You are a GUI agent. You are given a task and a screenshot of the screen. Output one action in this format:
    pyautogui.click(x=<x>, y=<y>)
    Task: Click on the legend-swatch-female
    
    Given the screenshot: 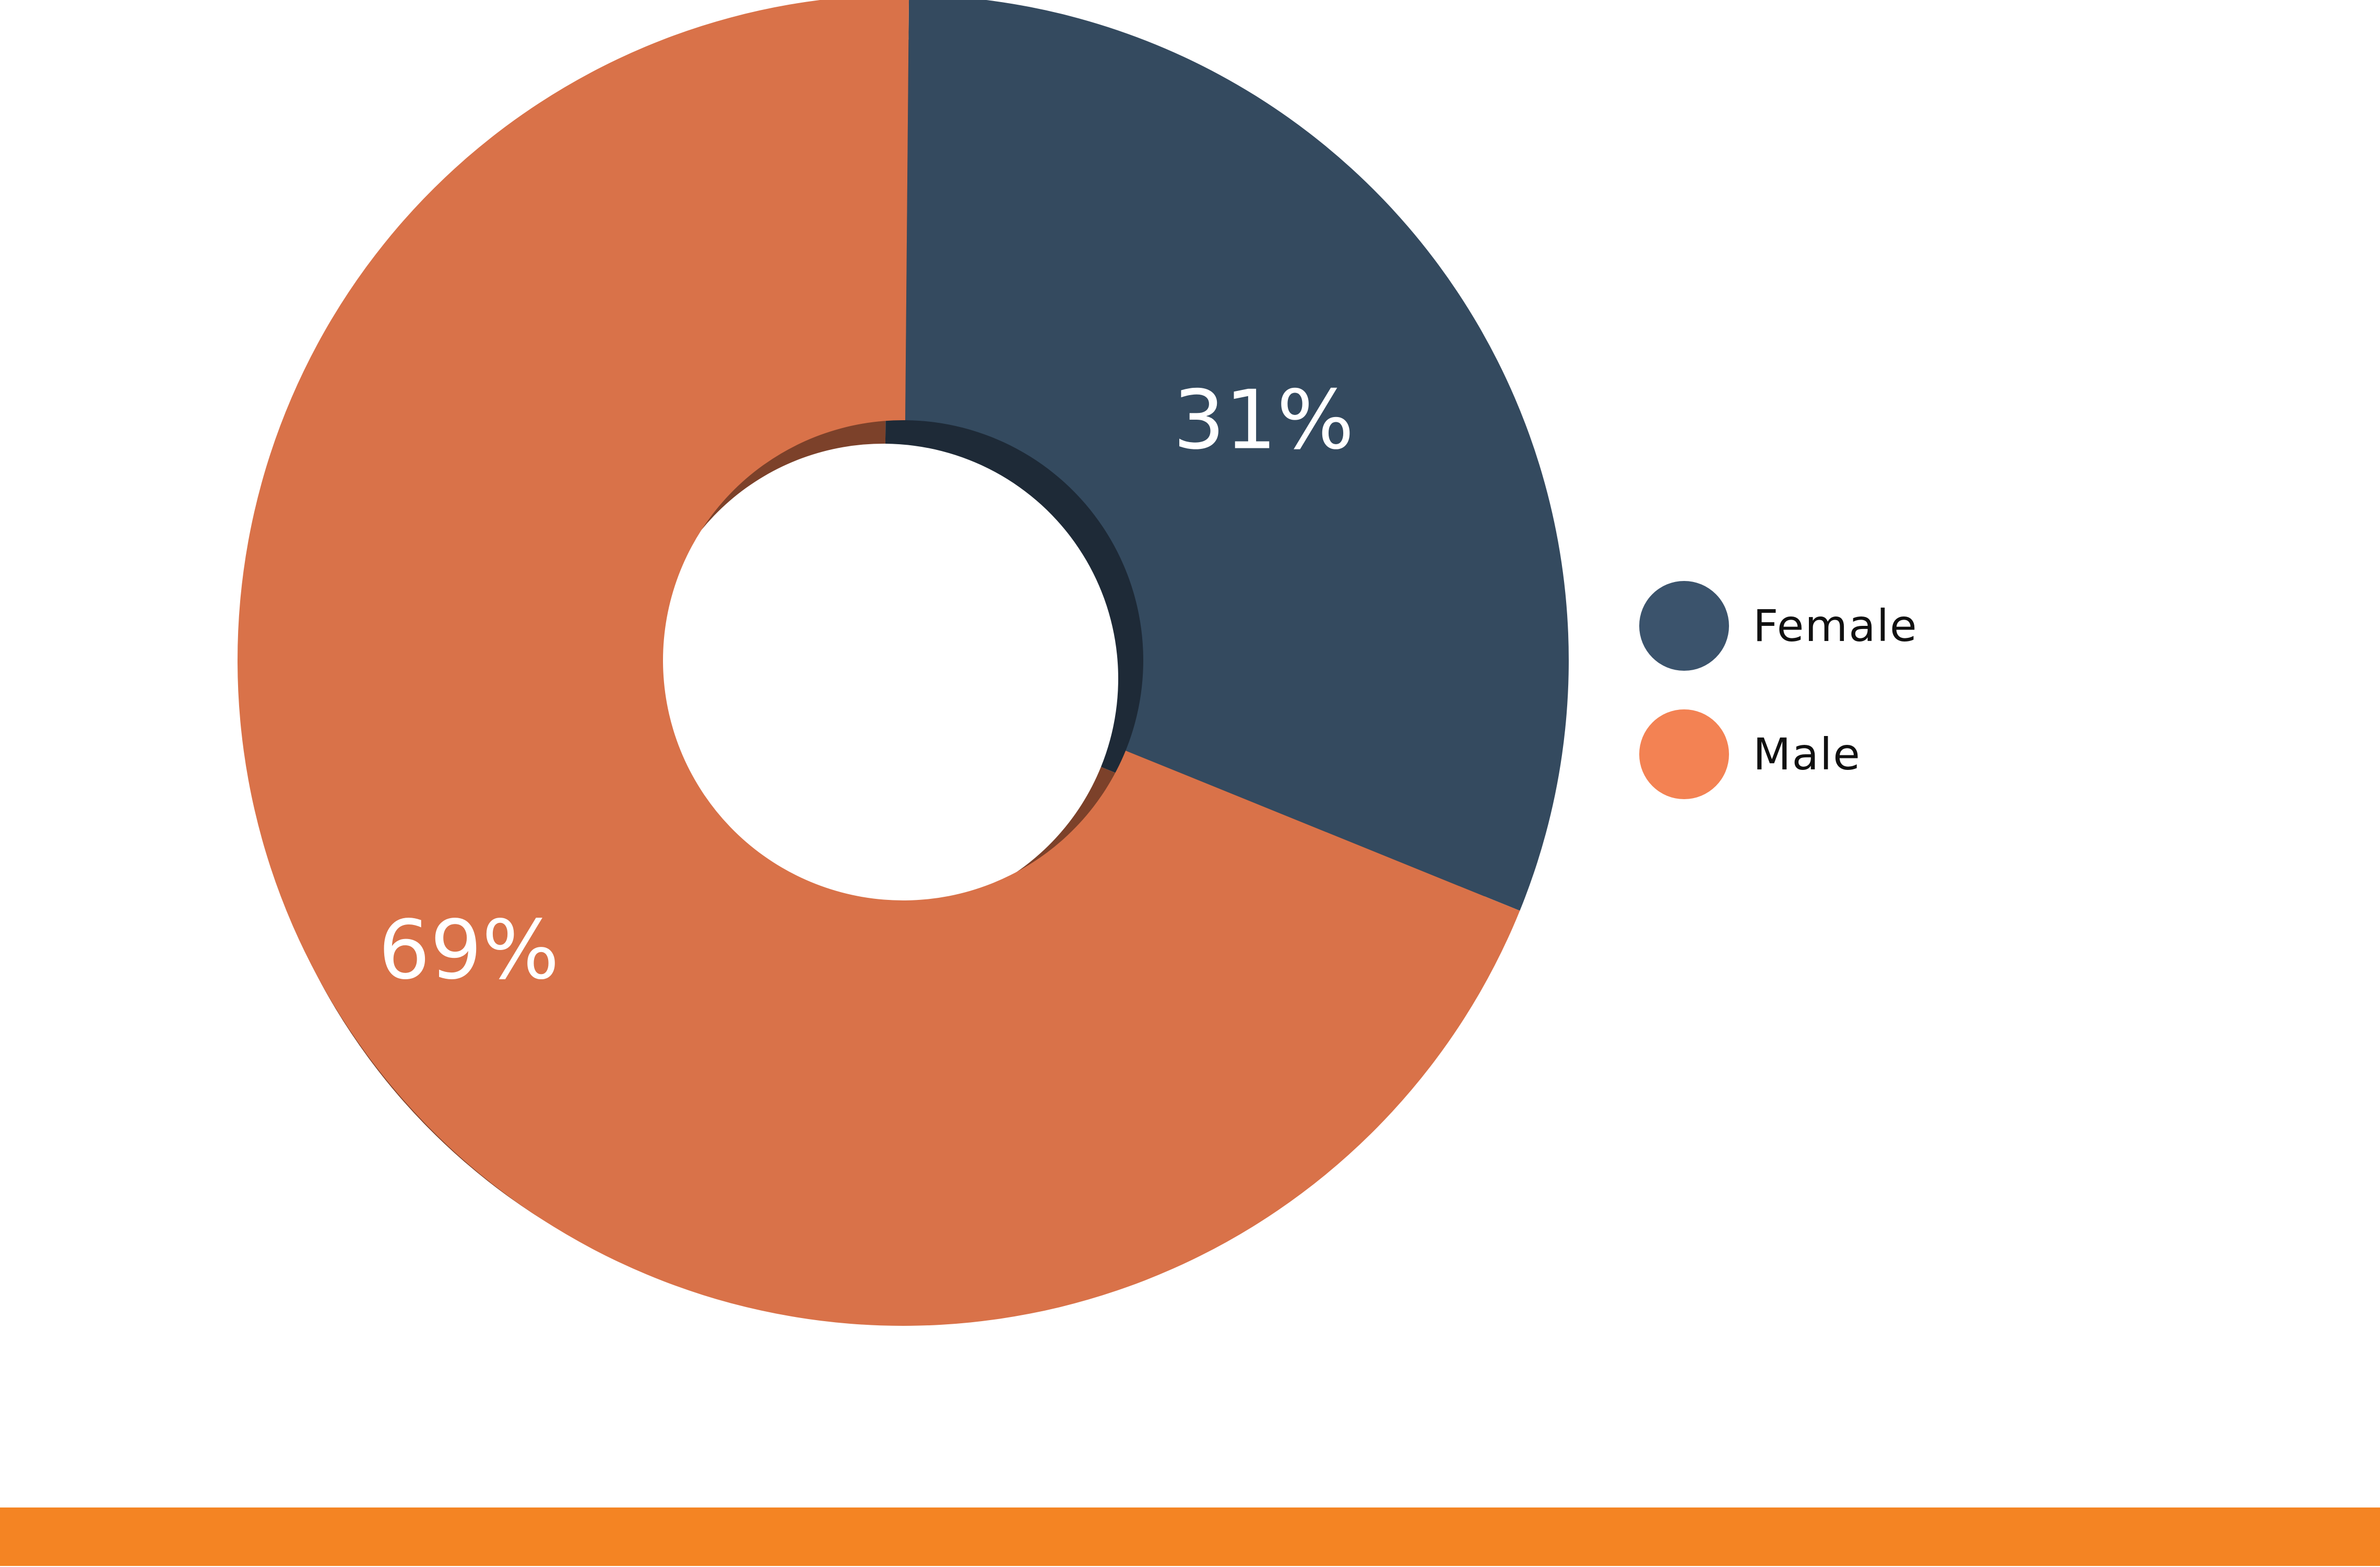 What is the action you would take?
    pyautogui.click(x=1684, y=626)
    